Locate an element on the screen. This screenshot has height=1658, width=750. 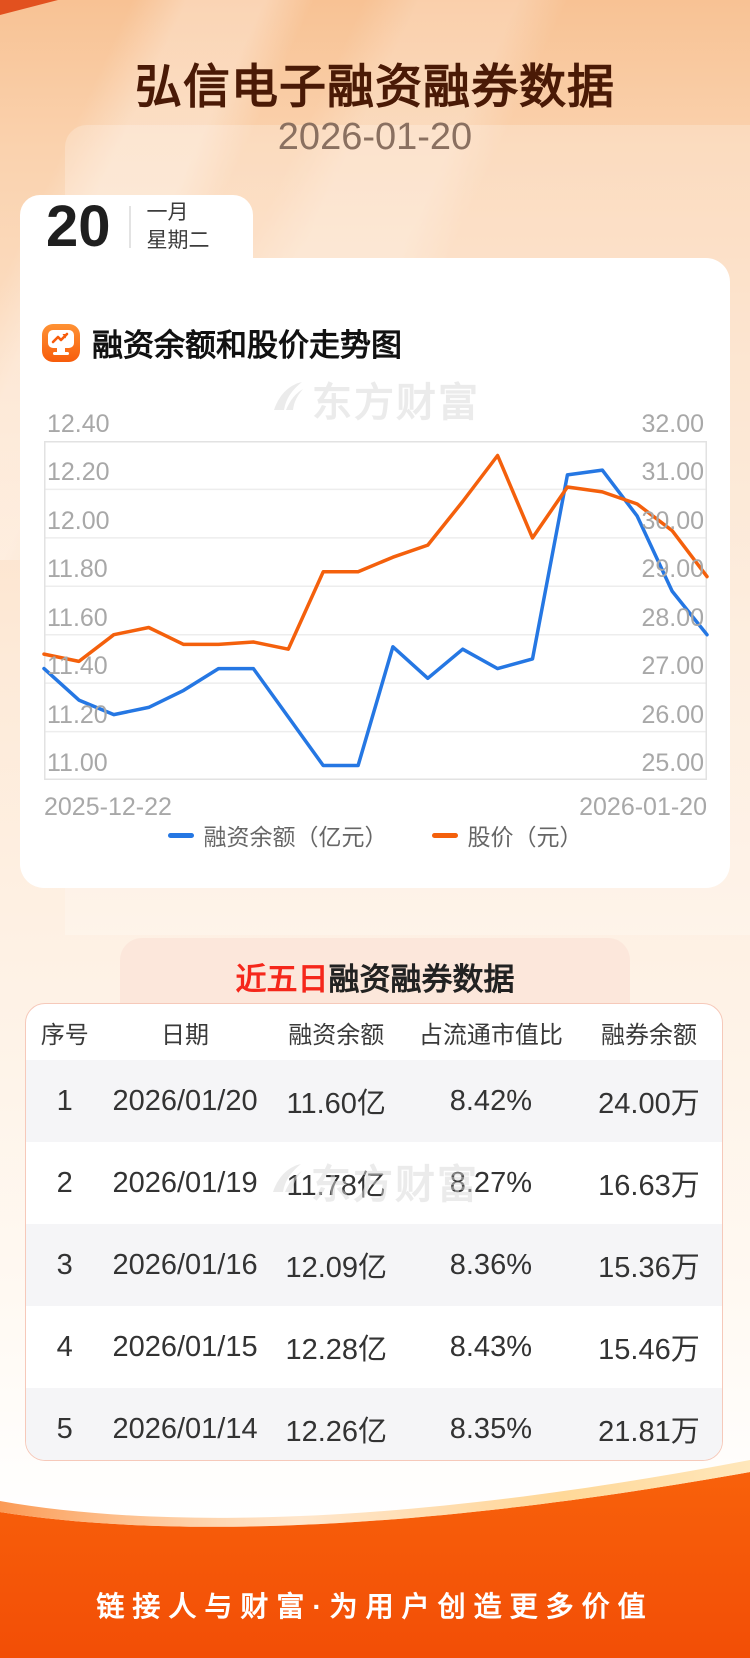
table-header-row: 序号 日期 融资余额 占流通市值比 融券余额 is located at coordinates (374, 1032).